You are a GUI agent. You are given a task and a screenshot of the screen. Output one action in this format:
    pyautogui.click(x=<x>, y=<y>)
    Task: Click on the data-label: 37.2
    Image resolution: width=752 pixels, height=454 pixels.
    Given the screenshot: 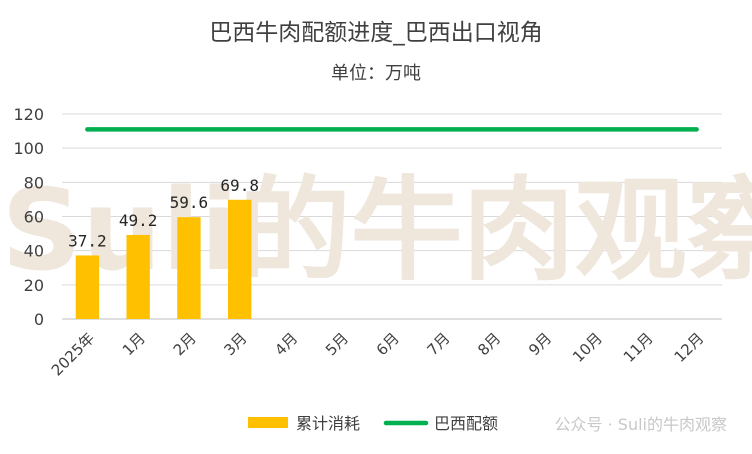 What is the action you would take?
    pyautogui.click(x=87, y=240)
    